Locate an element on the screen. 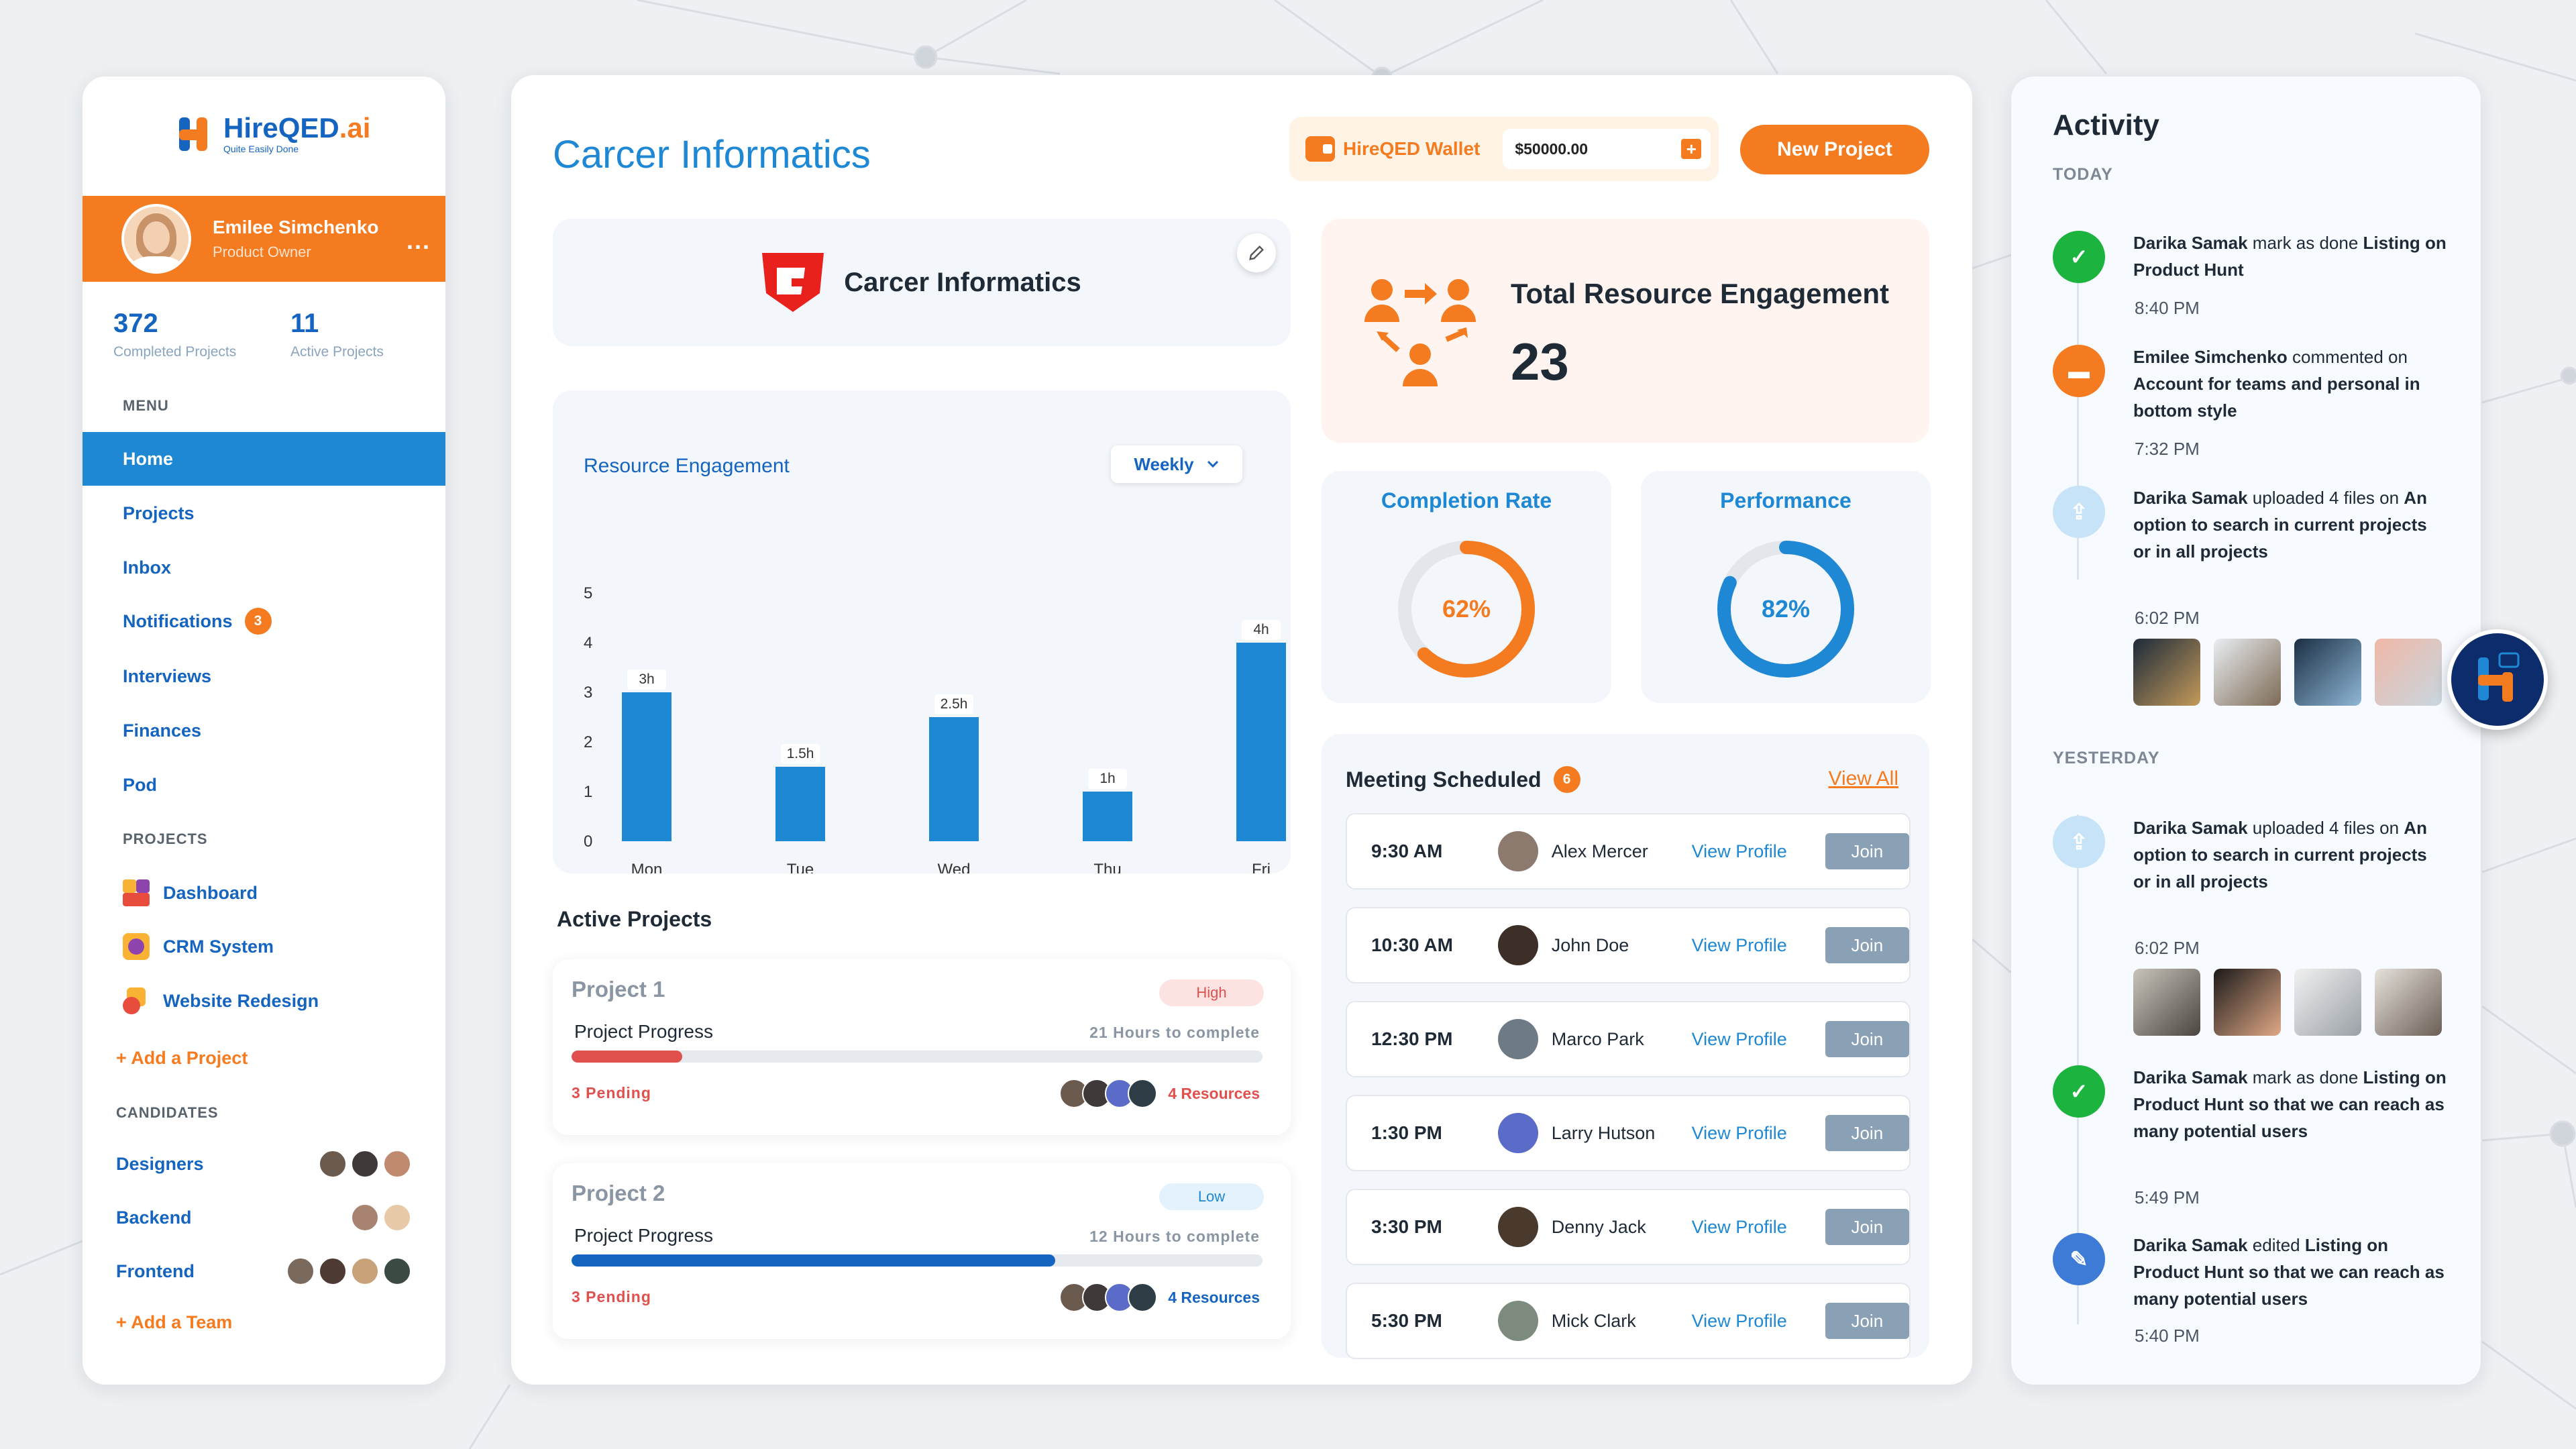 Image resolution: width=2576 pixels, height=1449 pixels. actor: Darika Samak is located at coordinates (2190, 1245).